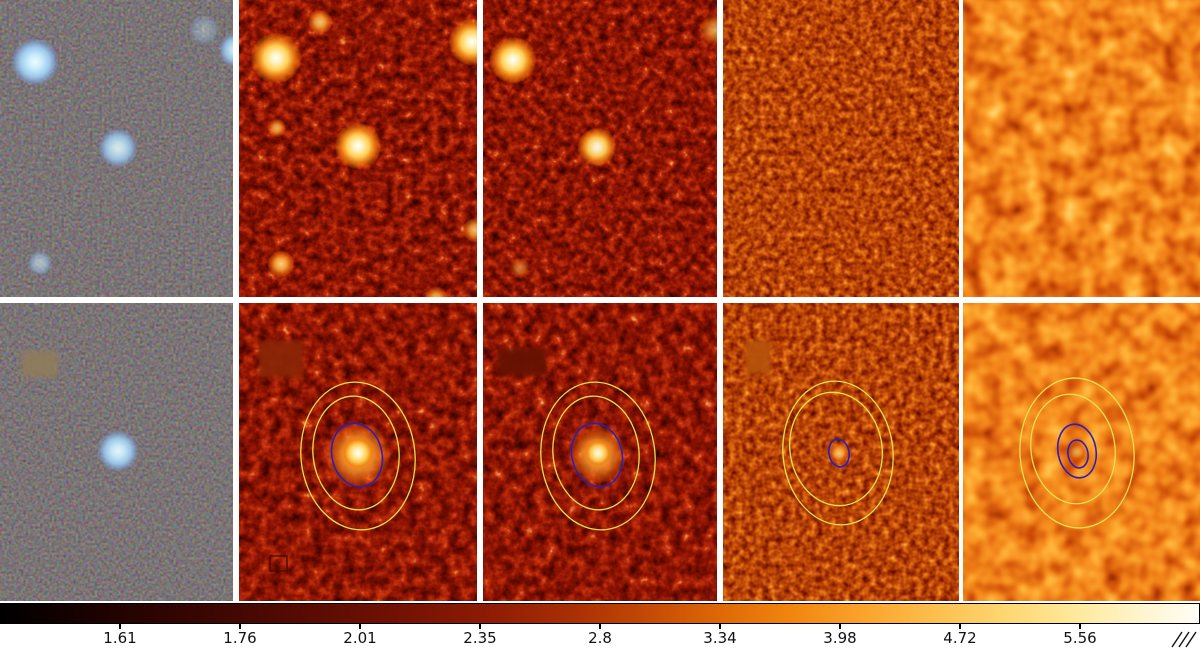 The height and width of the screenshot is (649, 1200). I want to click on colorbar, so click(600, 613).